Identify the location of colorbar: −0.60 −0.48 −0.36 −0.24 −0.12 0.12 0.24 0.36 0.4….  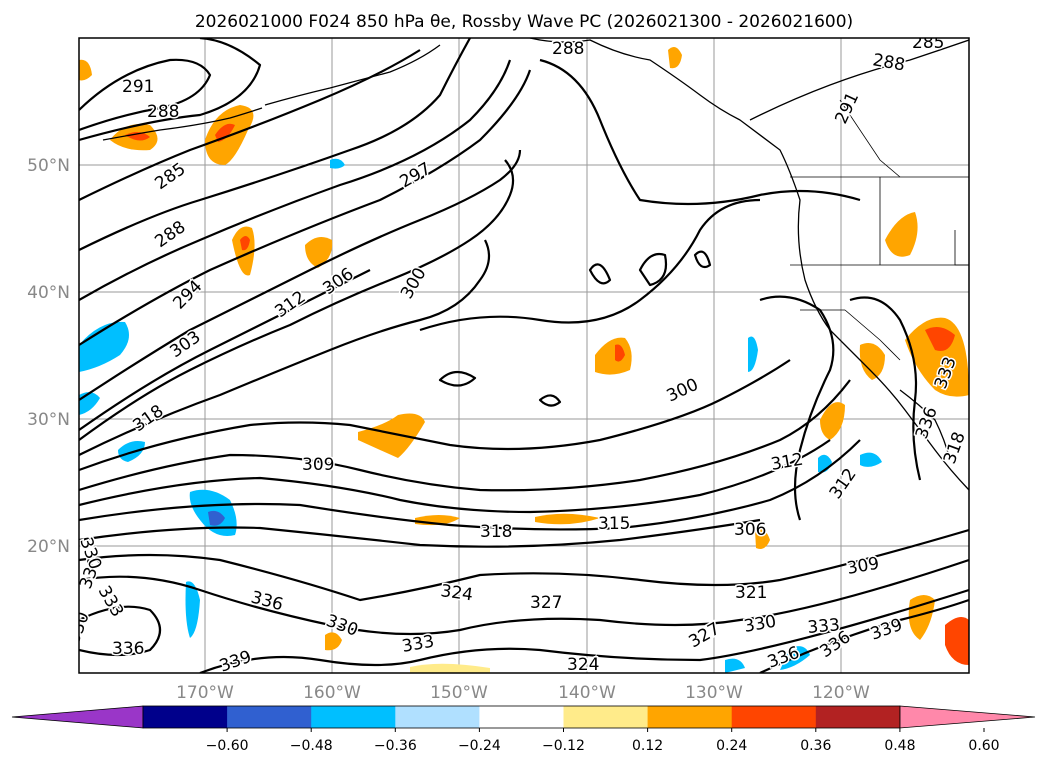
(523, 729).